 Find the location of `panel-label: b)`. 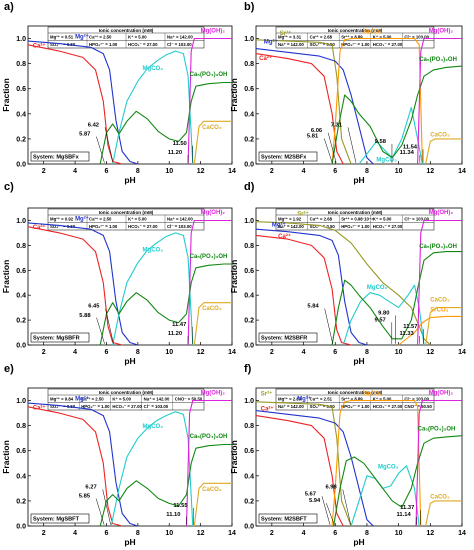

panel-label: b) is located at coordinates (249, 7).